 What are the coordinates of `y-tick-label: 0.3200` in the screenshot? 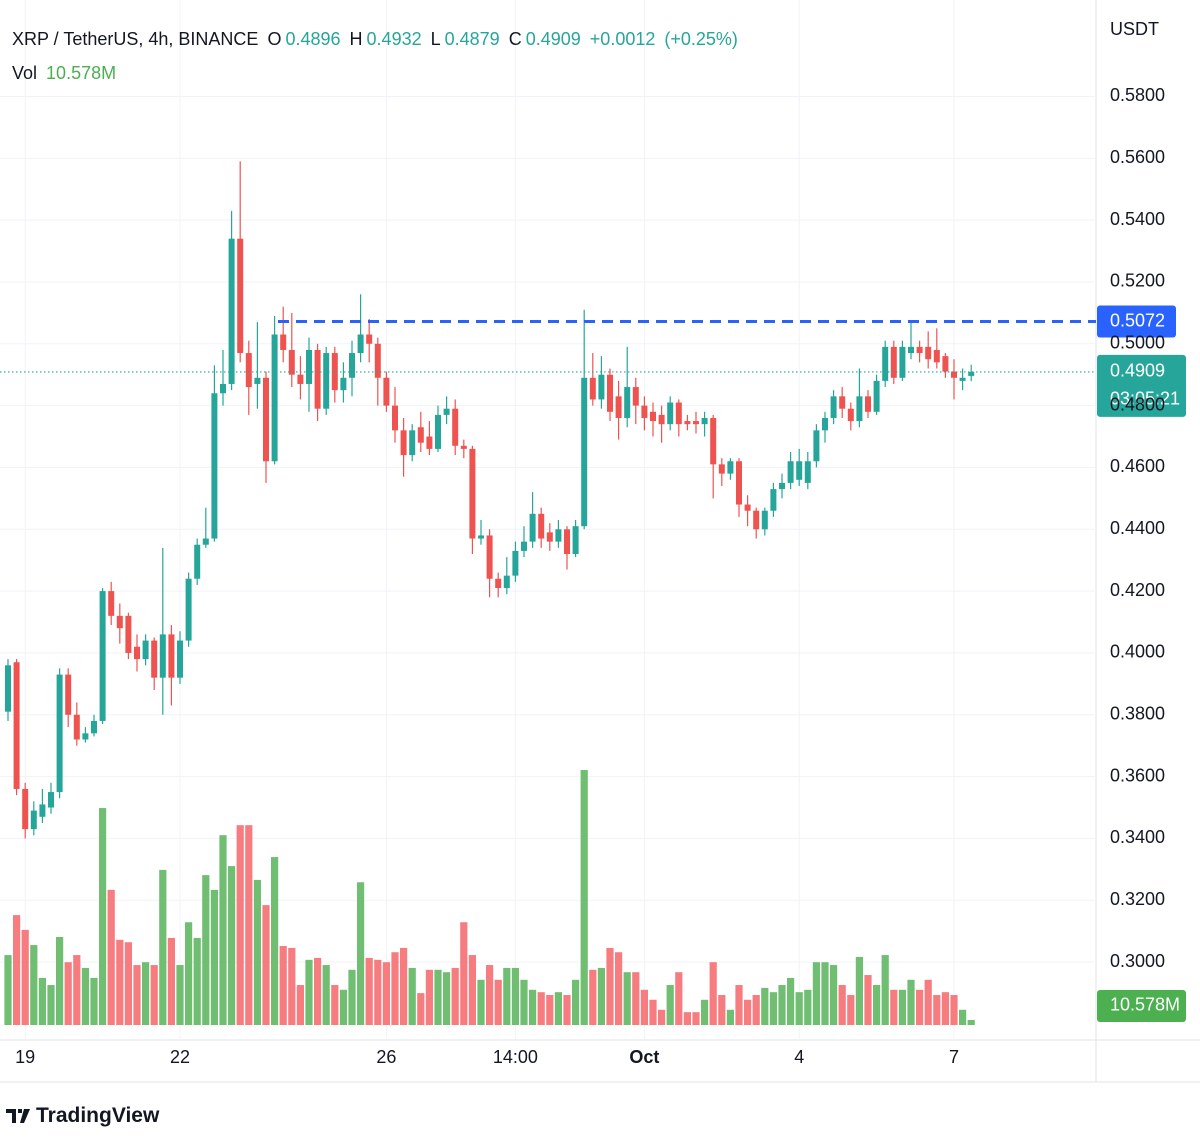 It's located at (1137, 899).